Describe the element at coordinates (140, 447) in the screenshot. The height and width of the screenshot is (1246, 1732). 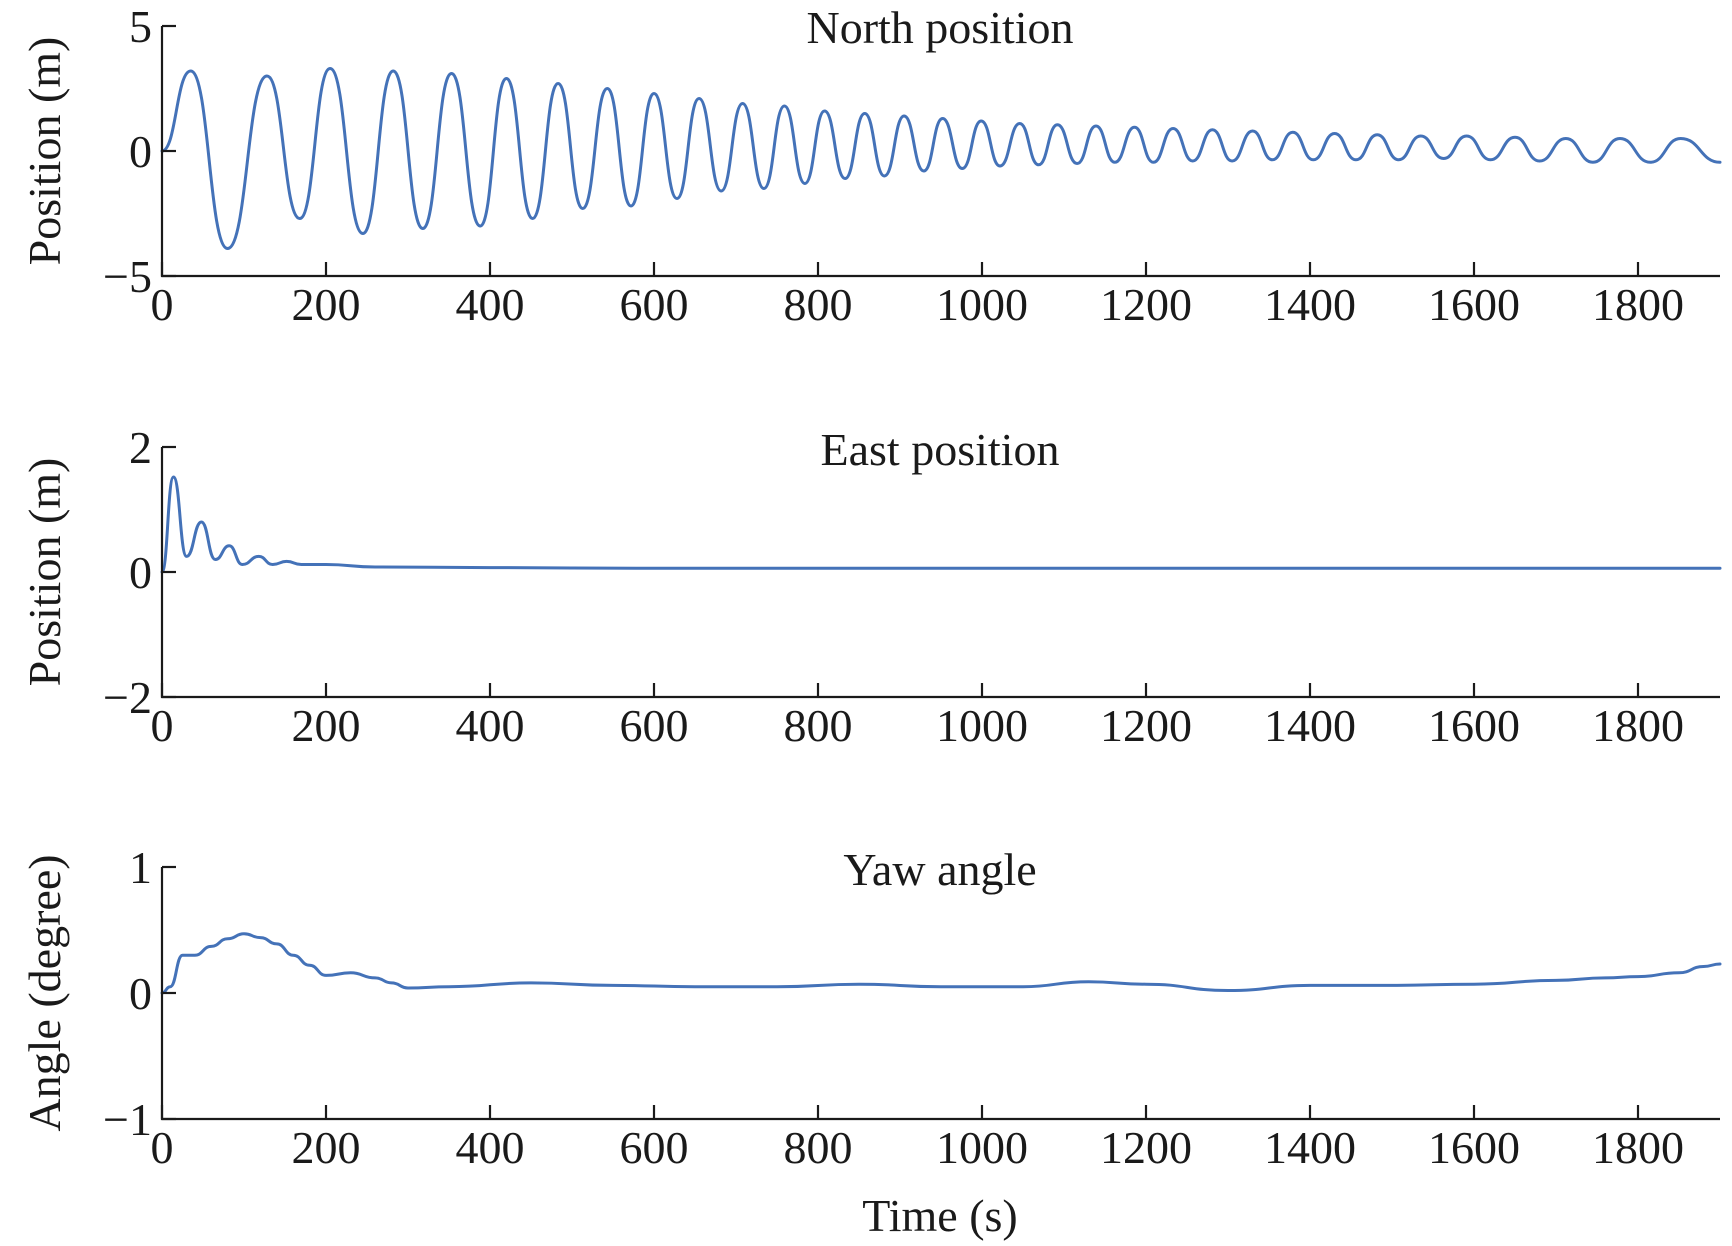
I see `east-y-tick-label-0: 2` at that location.